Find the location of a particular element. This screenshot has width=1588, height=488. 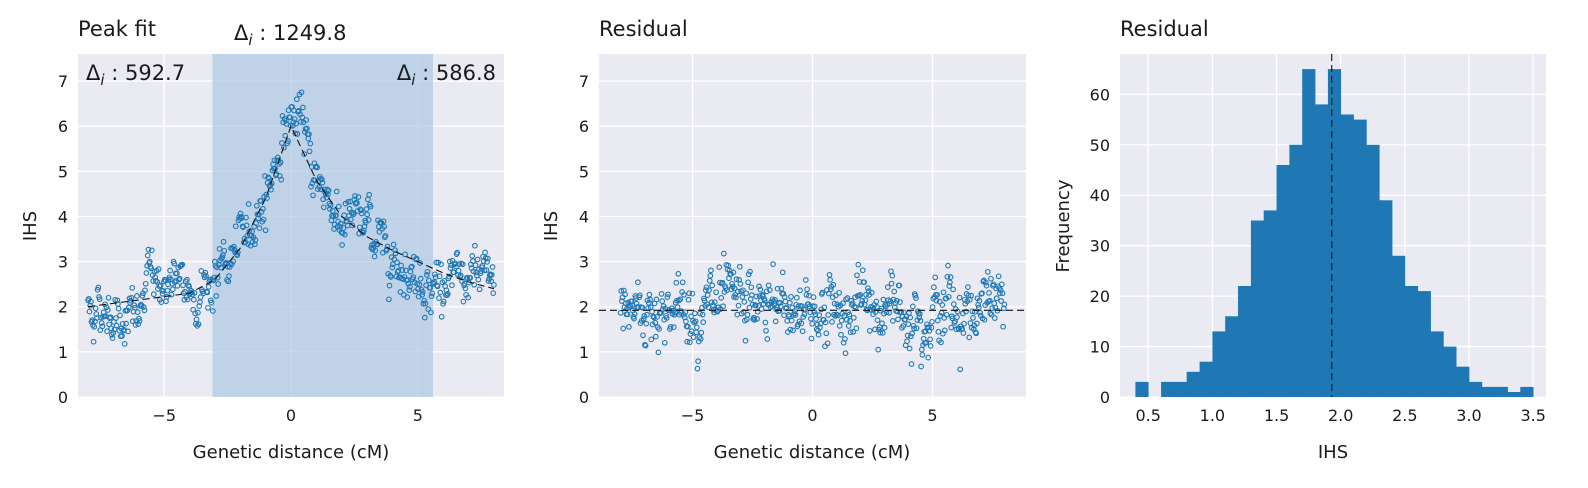

annotation-center: Δi : 1249.8 is located at coordinates (290, 35).